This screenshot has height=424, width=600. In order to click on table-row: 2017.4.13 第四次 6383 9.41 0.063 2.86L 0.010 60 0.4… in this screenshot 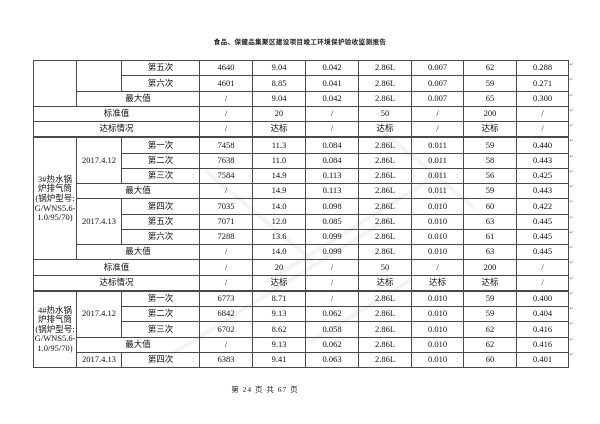, I will do `click(301, 360)`.